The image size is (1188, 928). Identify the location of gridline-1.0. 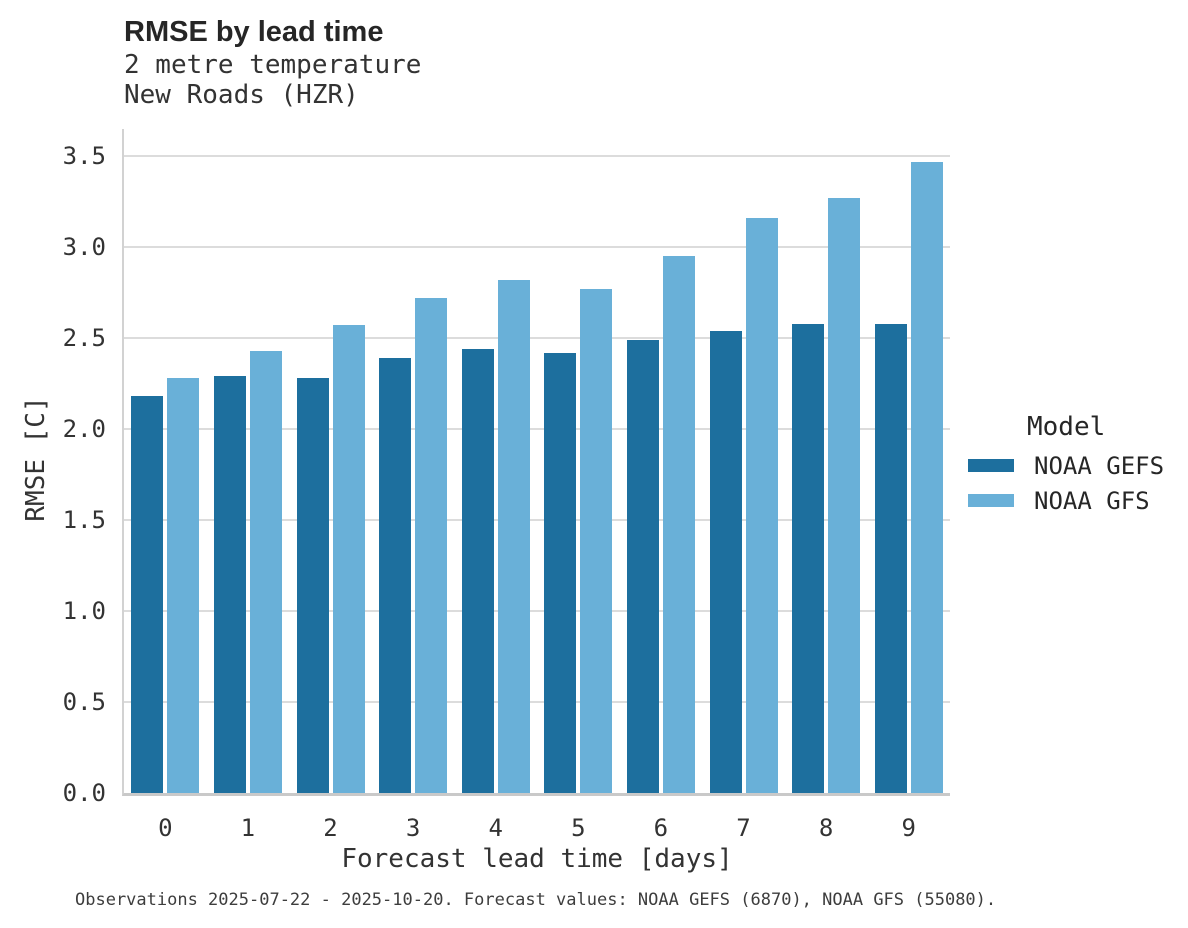
(537, 611).